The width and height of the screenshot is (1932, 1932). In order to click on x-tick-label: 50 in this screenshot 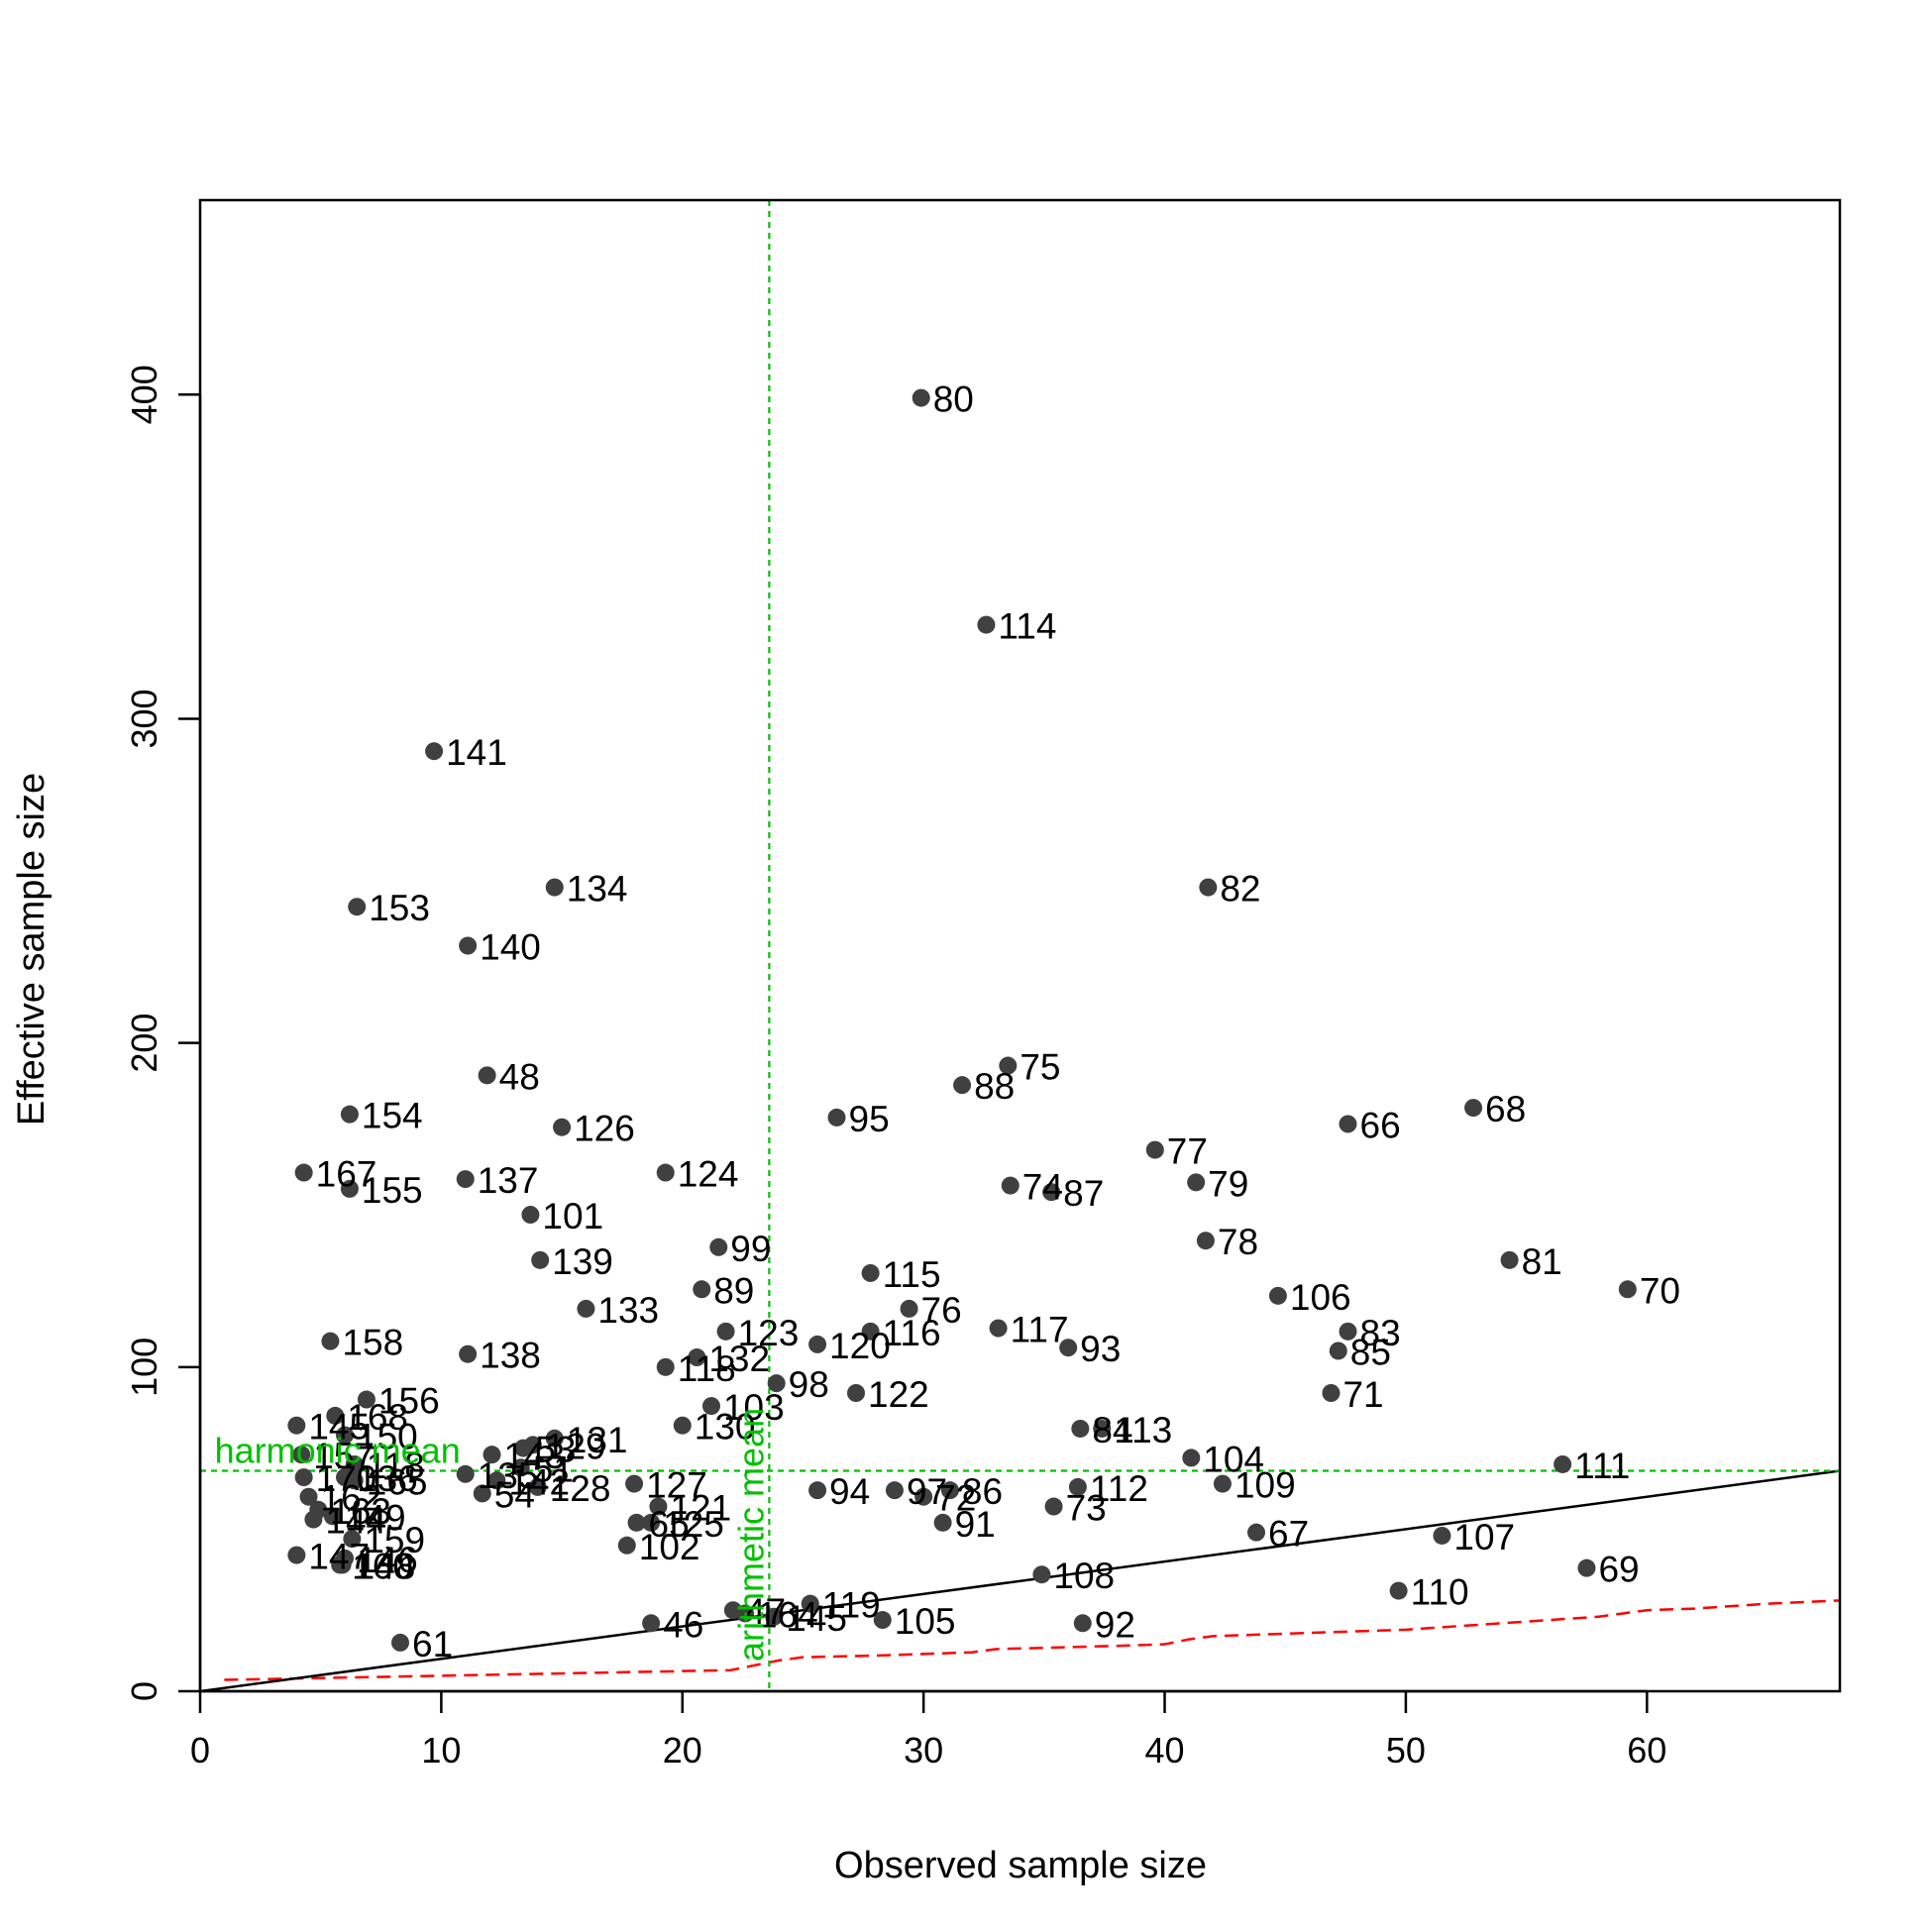, I will do `click(1406, 1751)`.